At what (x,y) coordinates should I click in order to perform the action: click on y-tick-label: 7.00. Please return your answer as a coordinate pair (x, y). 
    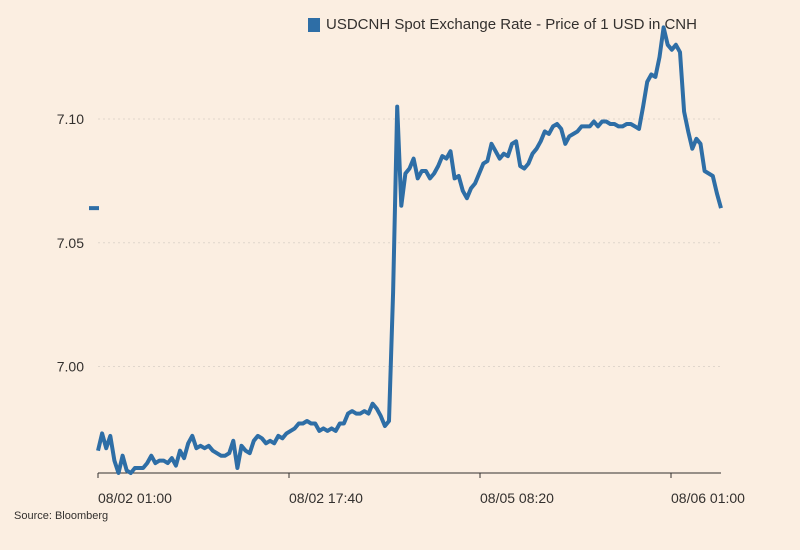
    Looking at the image, I should click on (70, 367).